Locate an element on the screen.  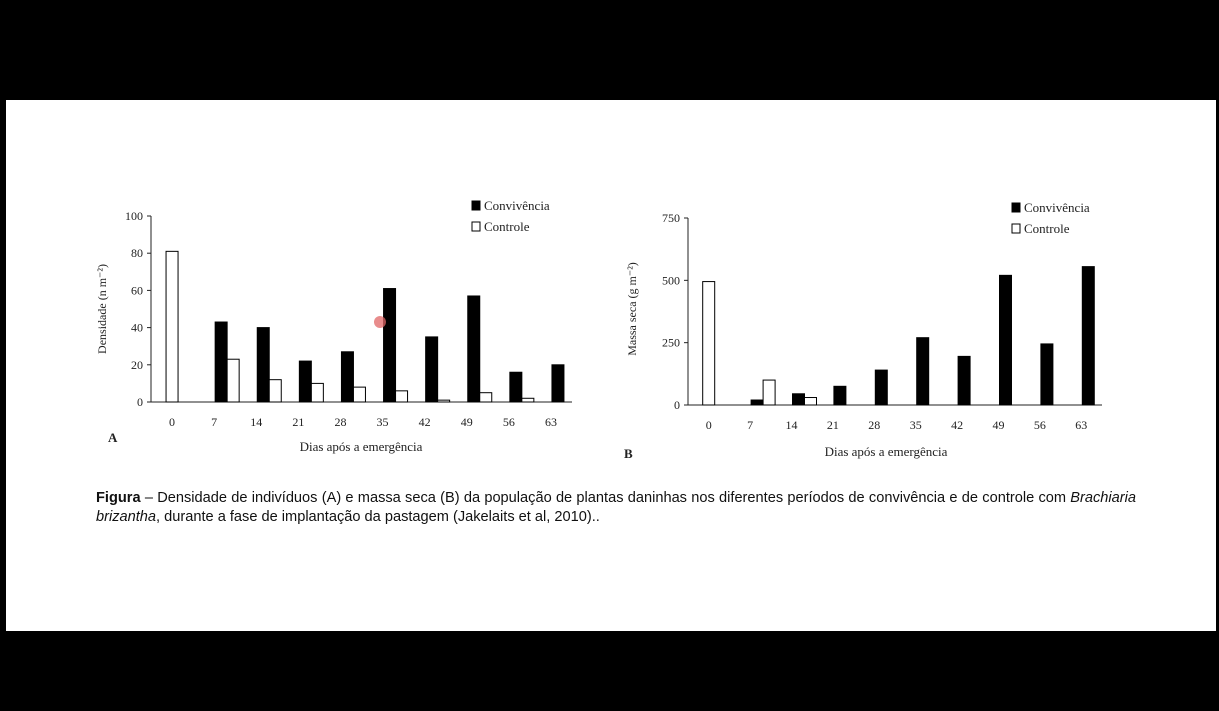
chart-b-ylabel: Massa seca (g m⁻²) is located at coordinates (632, 309).